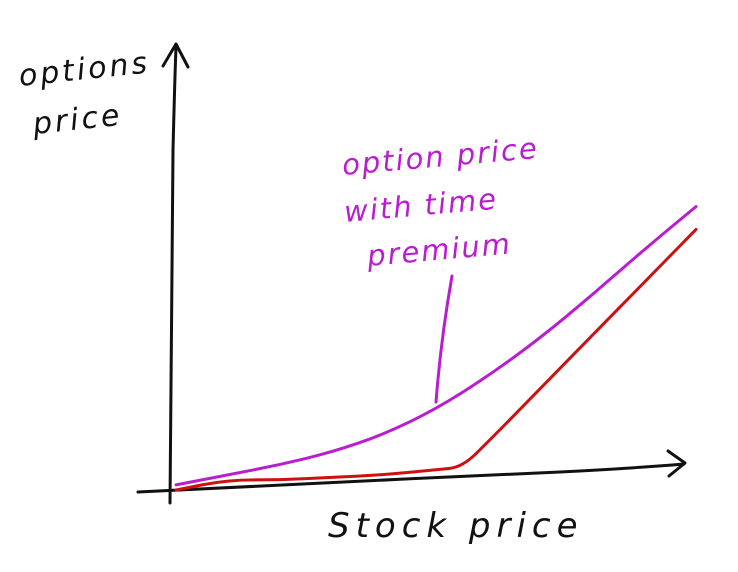 The image size is (738, 572). What do you see at coordinates (421, 205) in the screenshot?
I see `annotation-text-line-2: with time` at bounding box center [421, 205].